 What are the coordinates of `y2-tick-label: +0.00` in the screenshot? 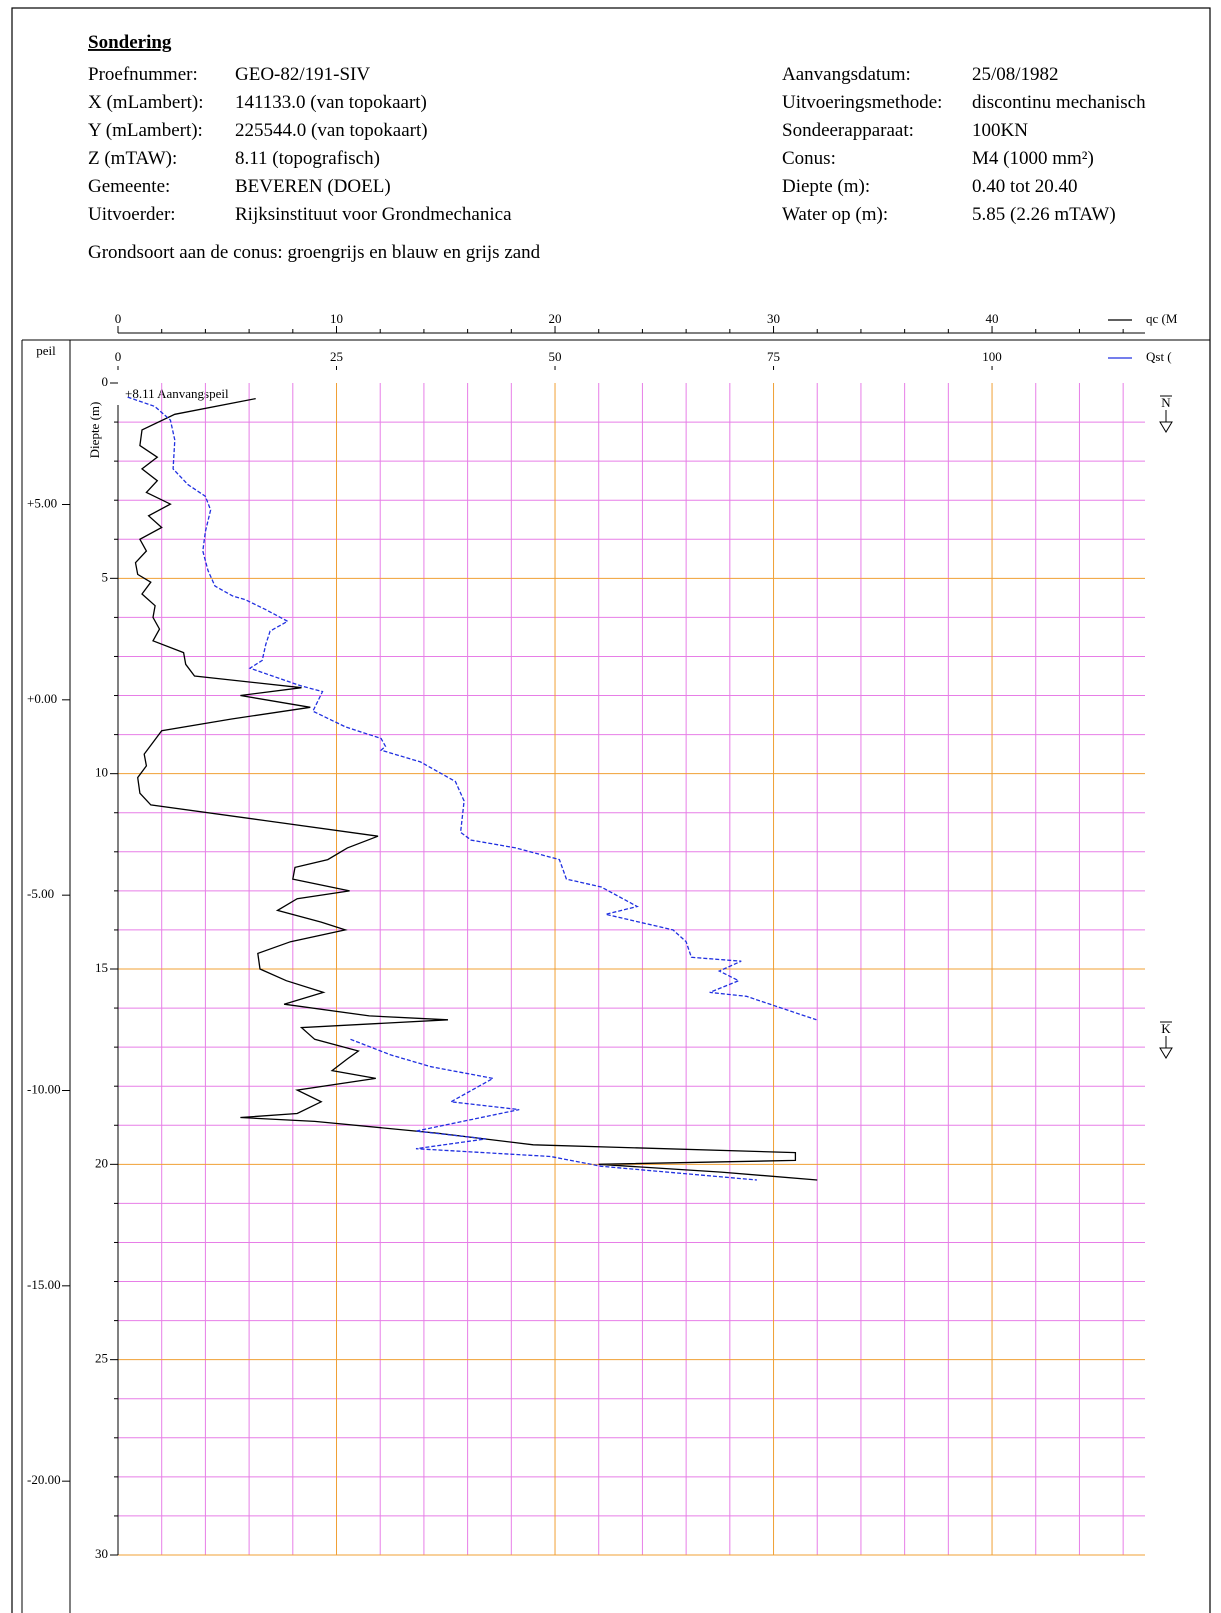 It's located at (42, 698).